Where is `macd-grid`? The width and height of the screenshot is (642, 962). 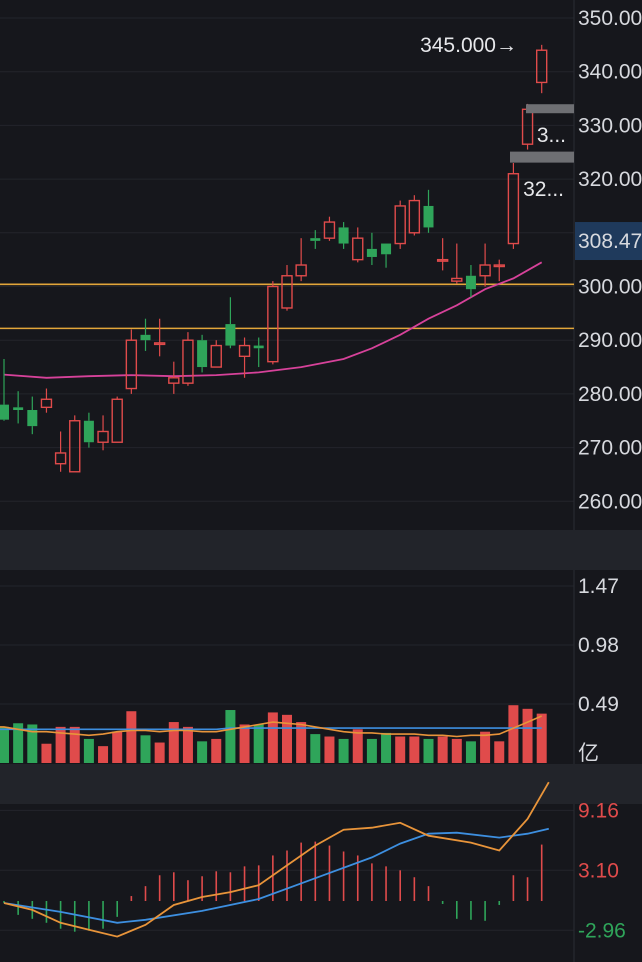
macd-grid is located at coordinates (287, 883).